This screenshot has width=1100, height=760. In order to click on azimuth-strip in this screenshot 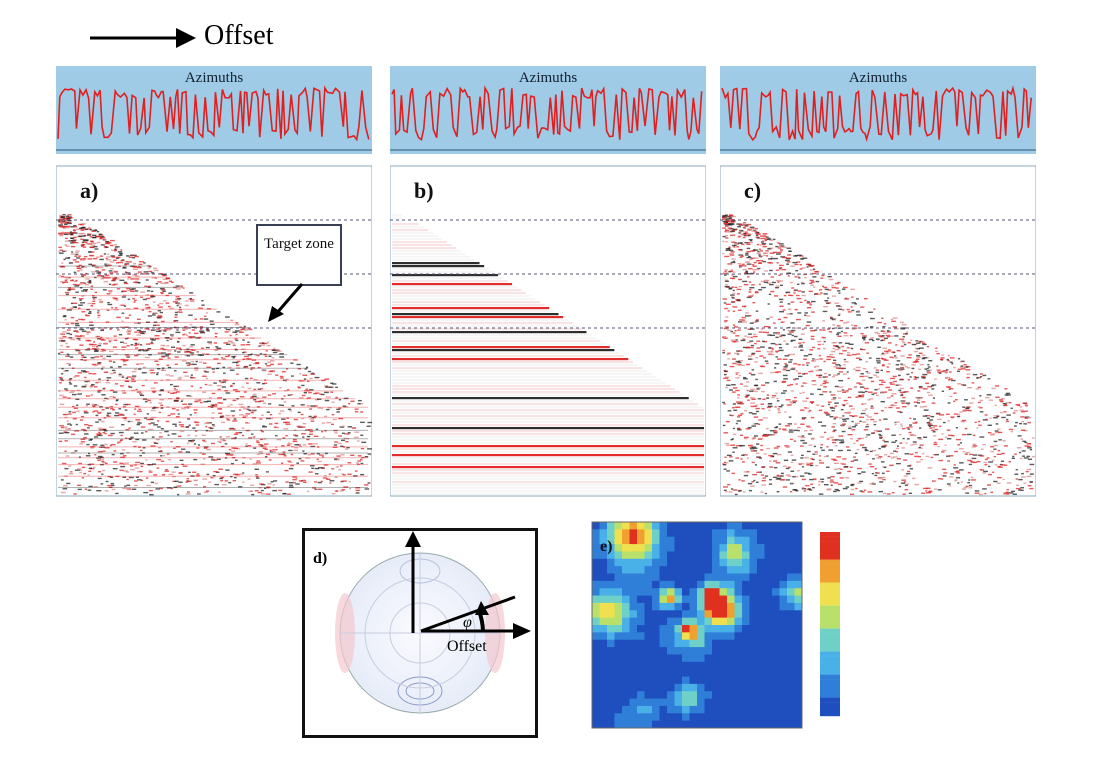, I will do `click(878, 110)`.